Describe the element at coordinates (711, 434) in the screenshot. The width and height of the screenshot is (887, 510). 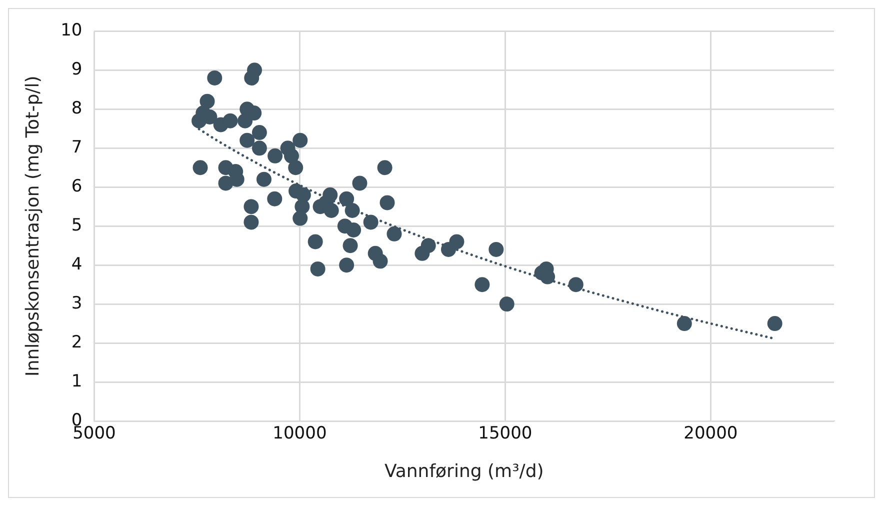
I see `x-tick-label: 20000` at that location.